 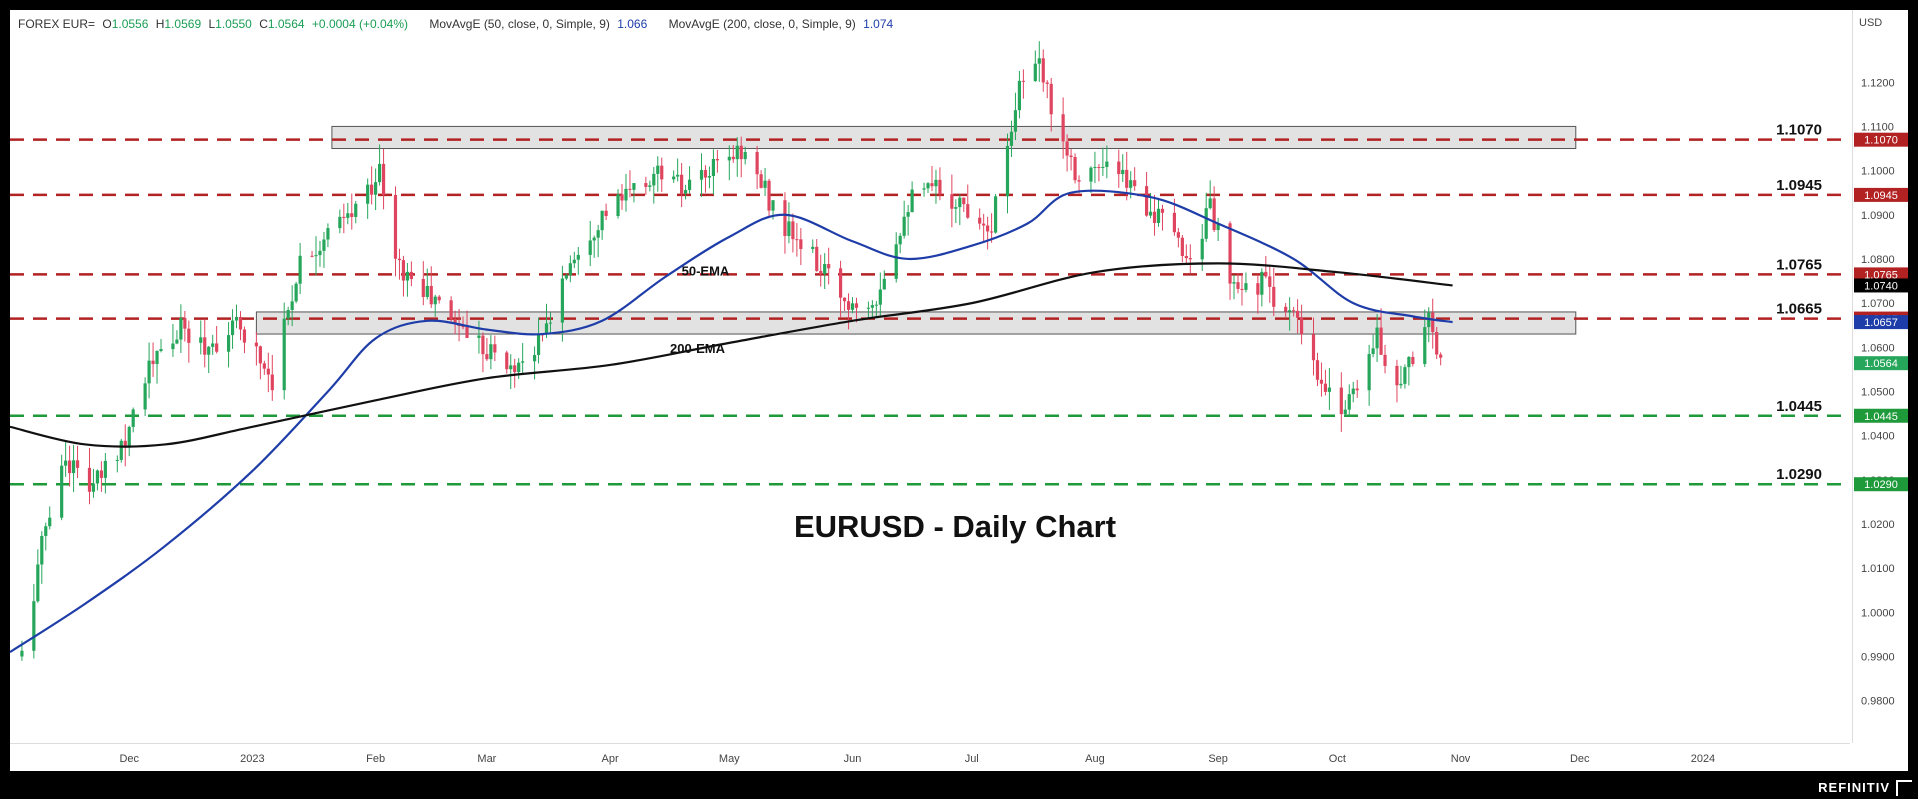 What do you see at coordinates (1799, 309) in the screenshot?
I see `level-label-1.0665: 1.0665` at bounding box center [1799, 309].